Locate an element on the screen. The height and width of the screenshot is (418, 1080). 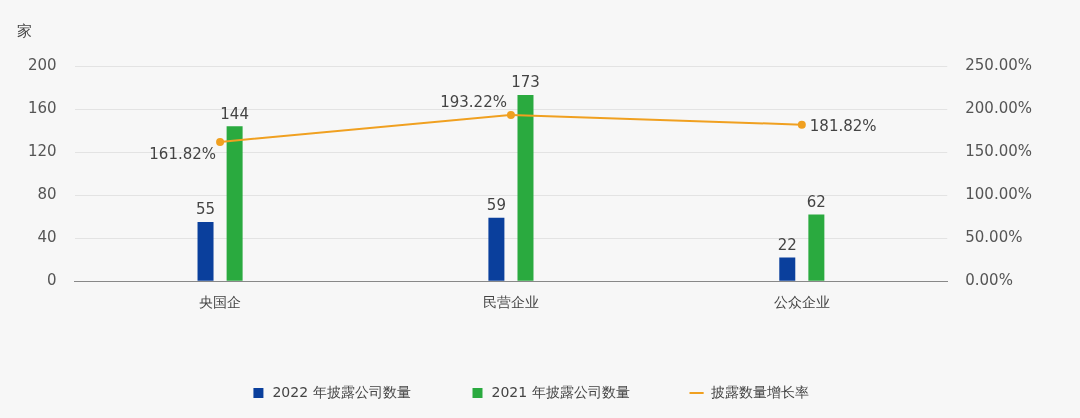
y2-tick-label: 50.00% is located at coordinates (994, 237).